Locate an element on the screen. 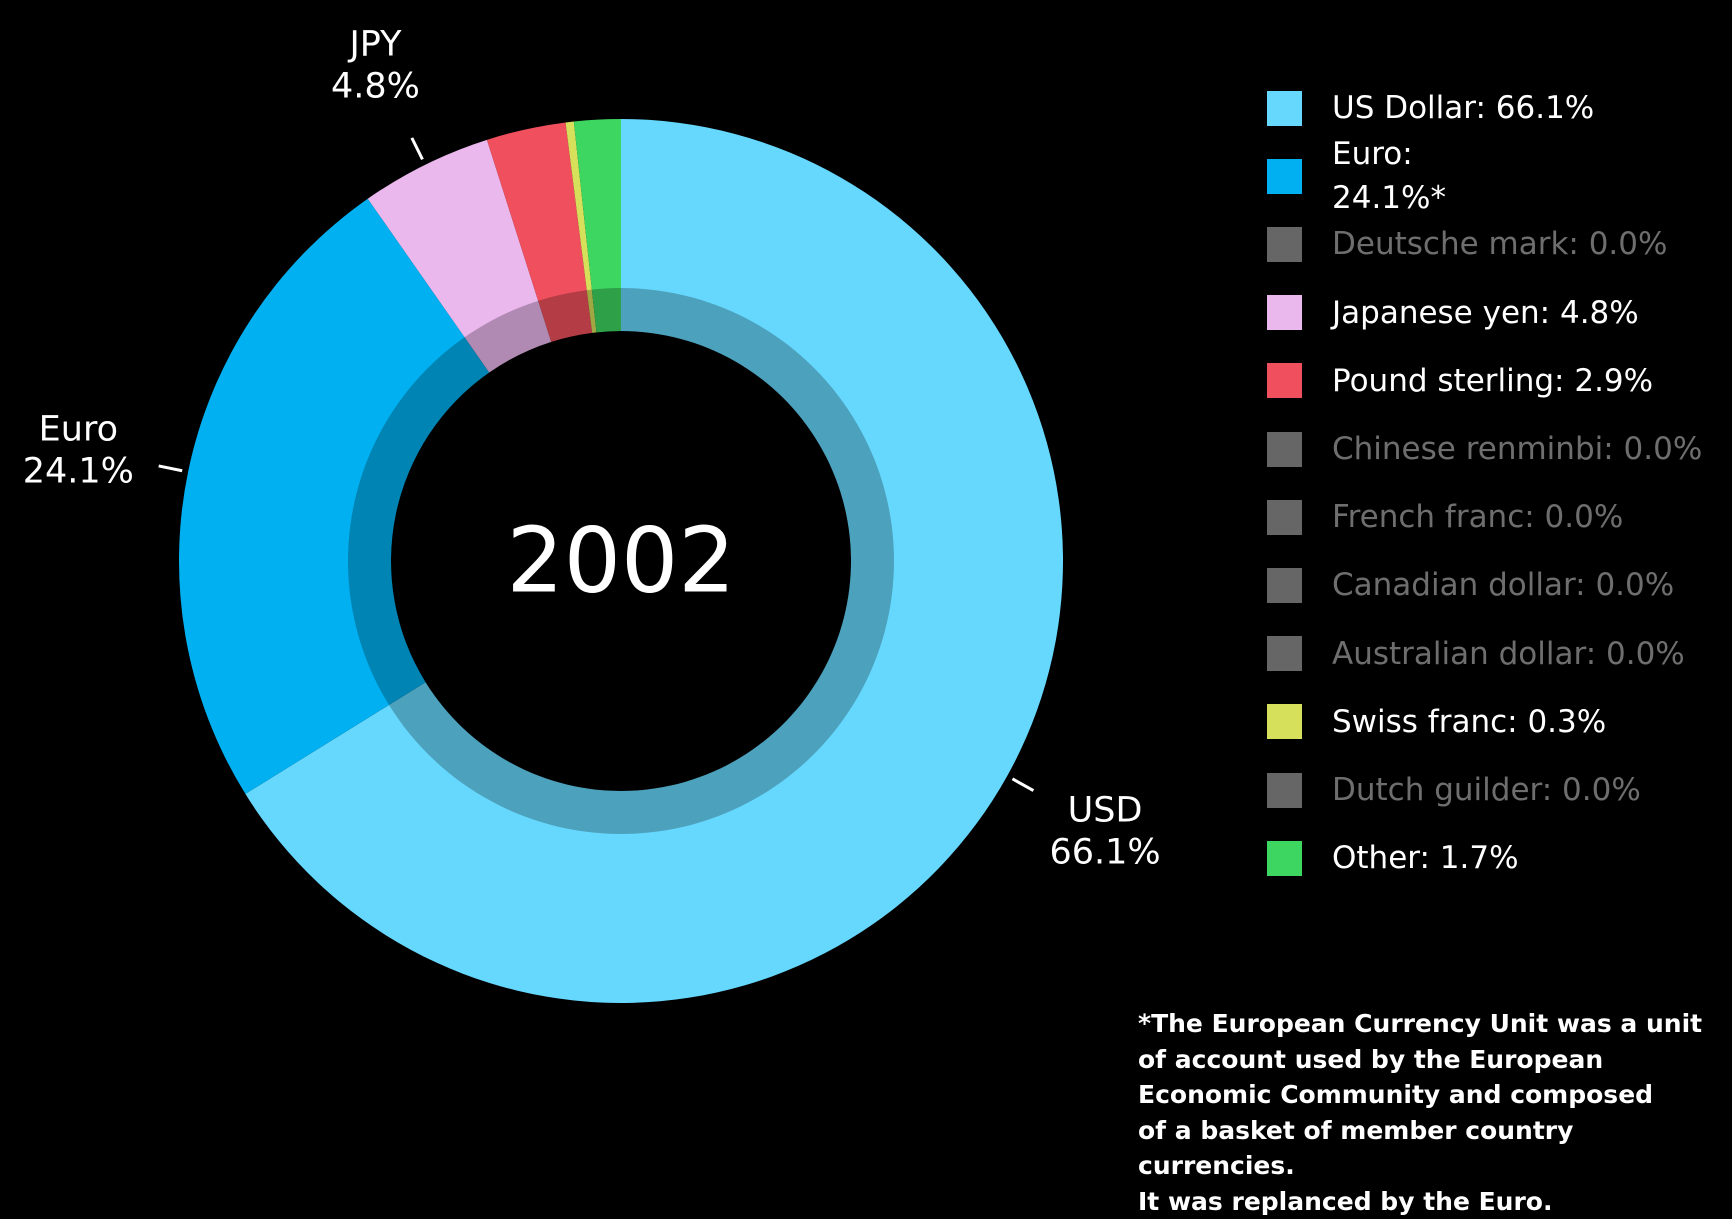 Image resolution: width=1732 pixels, height=1219 pixels. legend-item: French franc: 0.0% is located at coordinates (1497, 517).